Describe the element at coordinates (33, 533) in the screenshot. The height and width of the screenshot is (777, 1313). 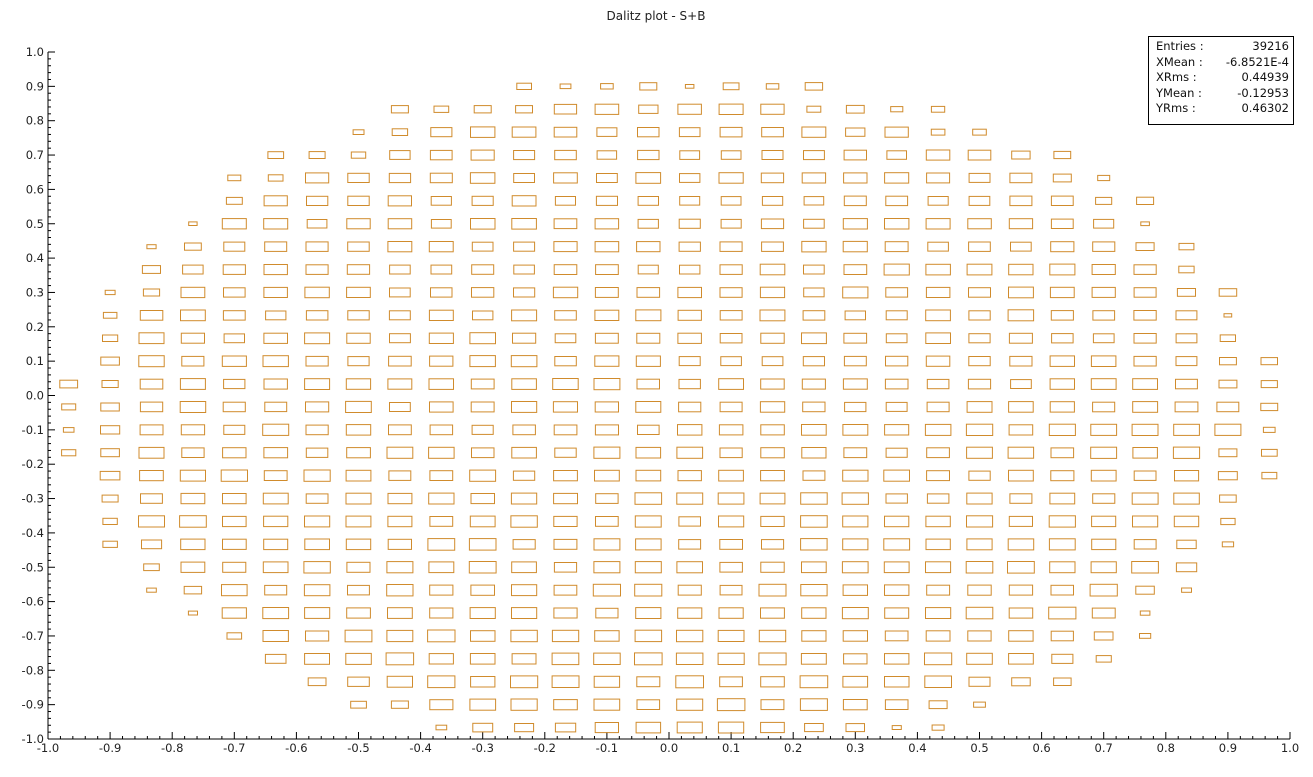
I see `y-tick-label: -0.4` at that location.